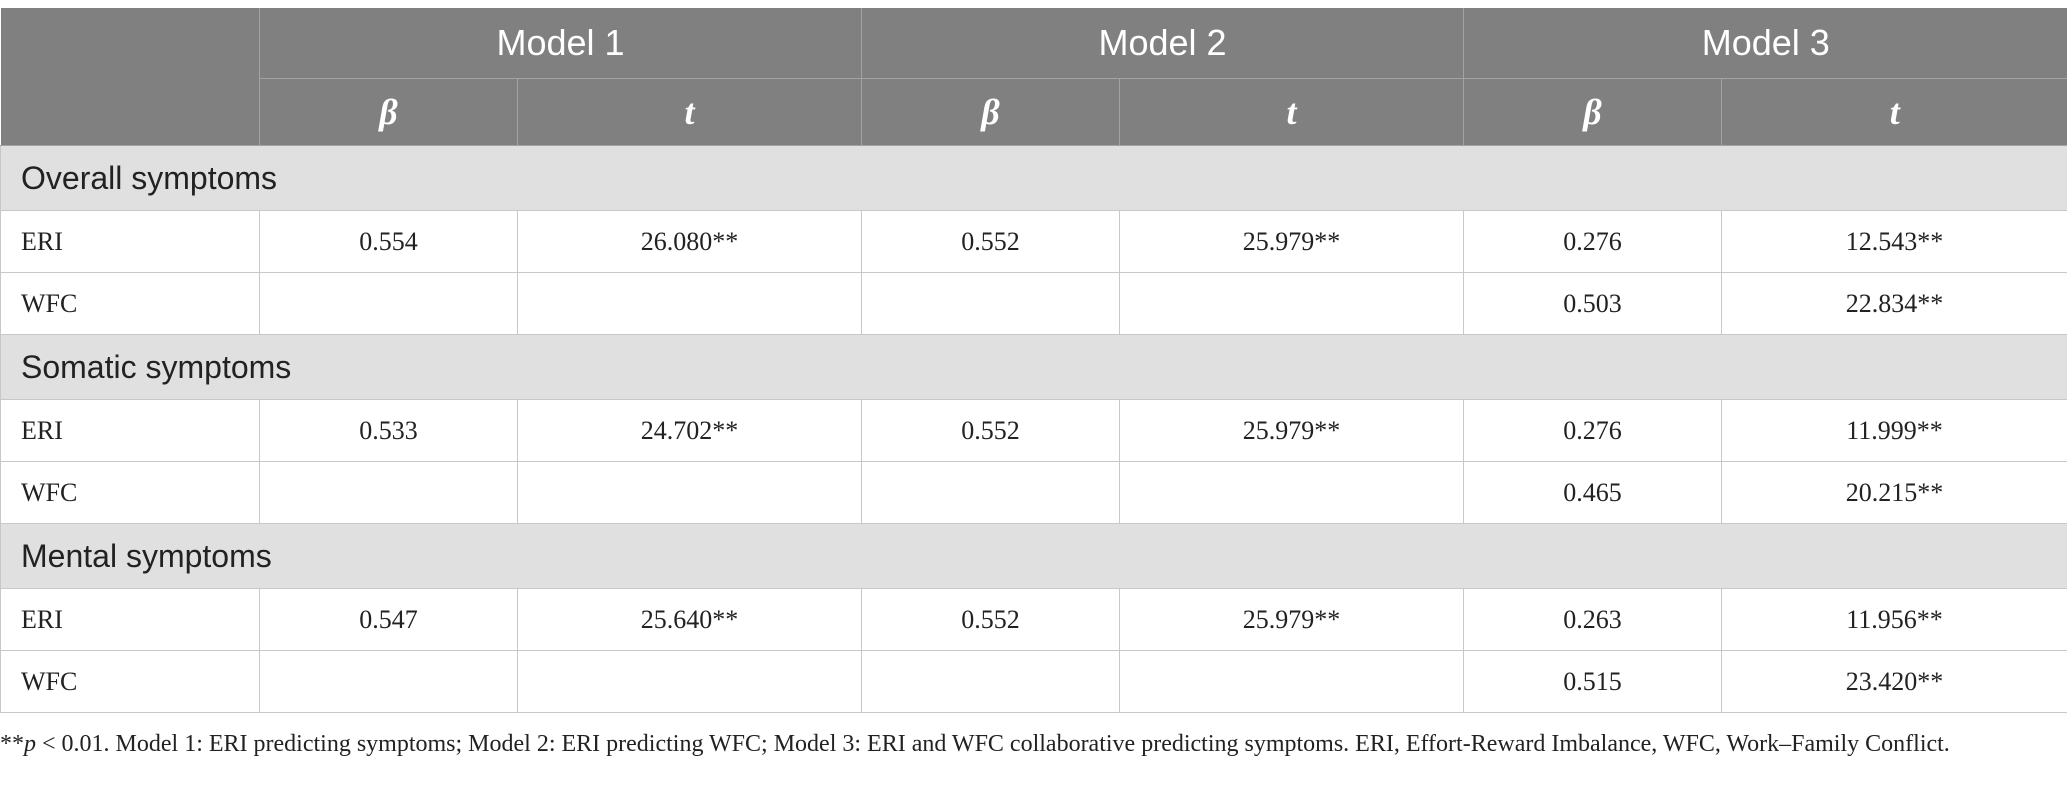 This screenshot has height=807, width=2067. What do you see at coordinates (561, 43) in the screenshot?
I see `model-1-header: Model 1` at bounding box center [561, 43].